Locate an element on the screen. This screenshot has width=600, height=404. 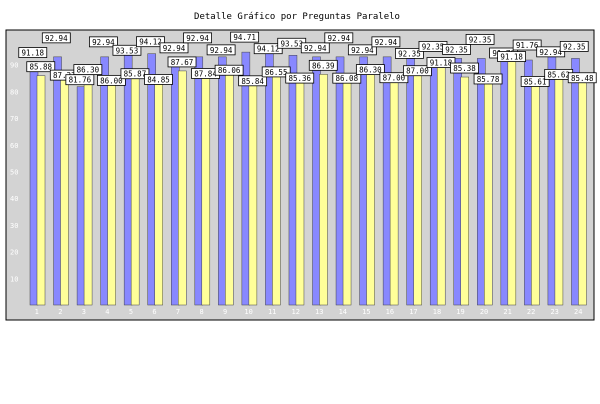
data-label: 92.35 is located at coordinates (574, 46).